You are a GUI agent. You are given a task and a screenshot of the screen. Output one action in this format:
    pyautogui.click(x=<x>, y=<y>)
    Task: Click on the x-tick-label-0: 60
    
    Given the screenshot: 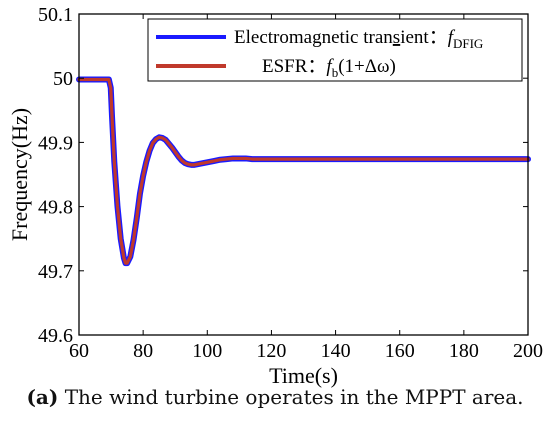 What is the action you would take?
    pyautogui.click(x=79, y=351)
    